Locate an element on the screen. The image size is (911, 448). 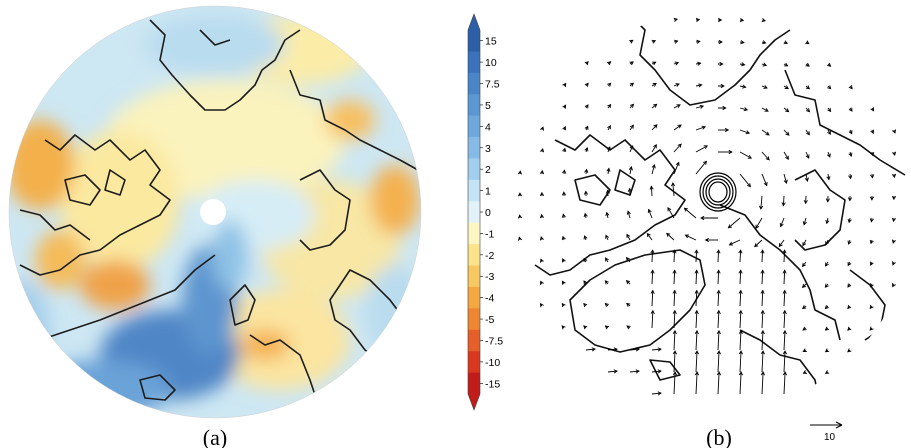
map-b-polar-vortex is located at coordinates (718, 192).